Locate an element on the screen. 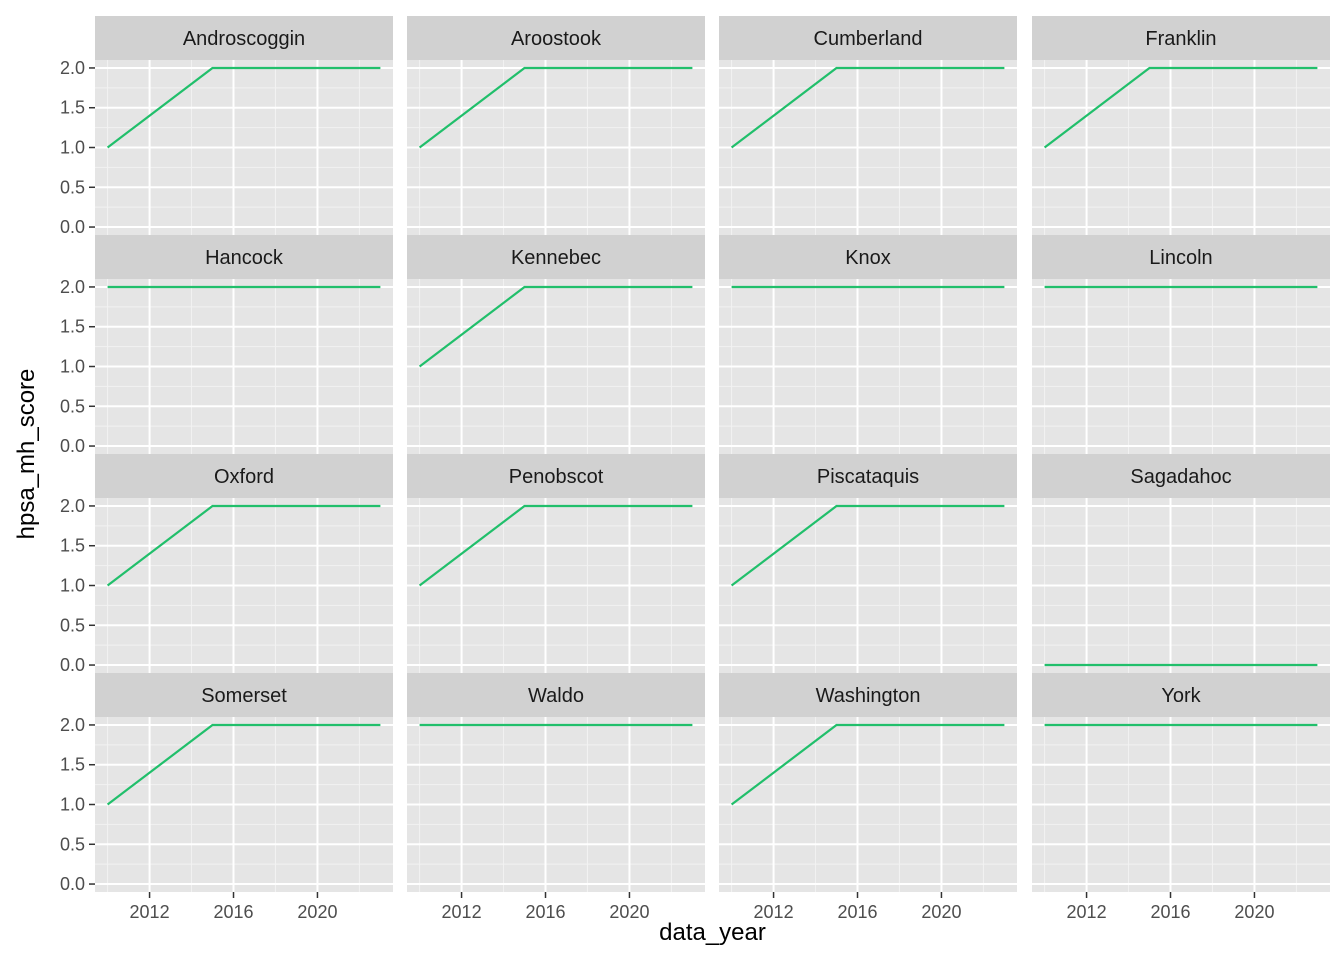 The height and width of the screenshot is (965, 1344). facet-label: Washington is located at coordinates (868, 696).